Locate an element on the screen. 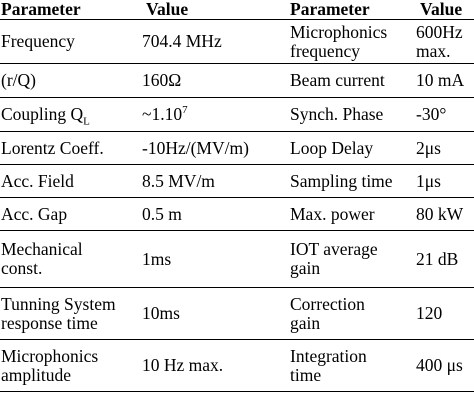 This screenshot has width=474, height=420. value-cell: 80 kW is located at coordinates (440, 213).